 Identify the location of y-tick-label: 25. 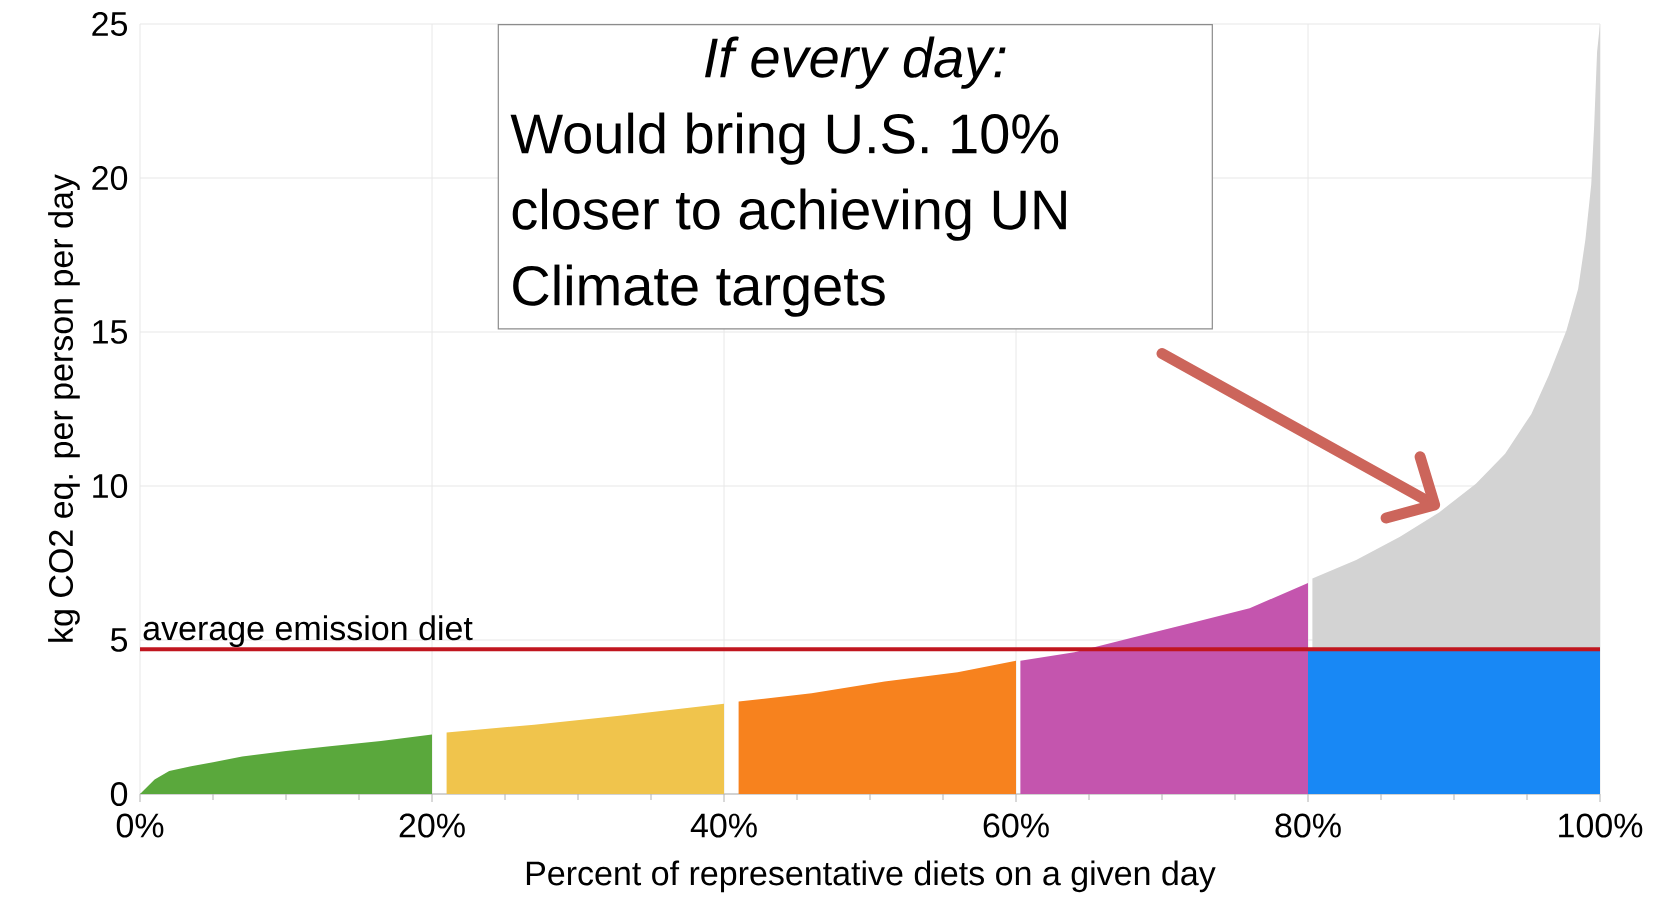
(110, 24).